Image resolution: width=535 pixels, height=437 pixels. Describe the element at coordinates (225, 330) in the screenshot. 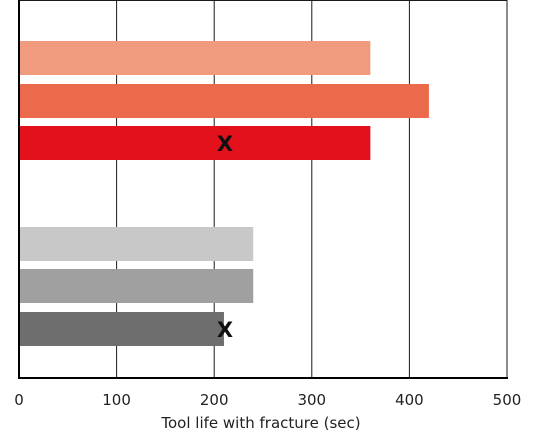

I see `fracture-marker-6: X` at that location.